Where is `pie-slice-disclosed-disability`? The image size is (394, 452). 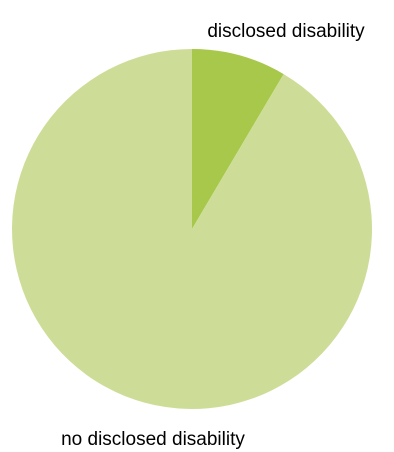
pie-slice-disclosed-disability is located at coordinates (238, 139).